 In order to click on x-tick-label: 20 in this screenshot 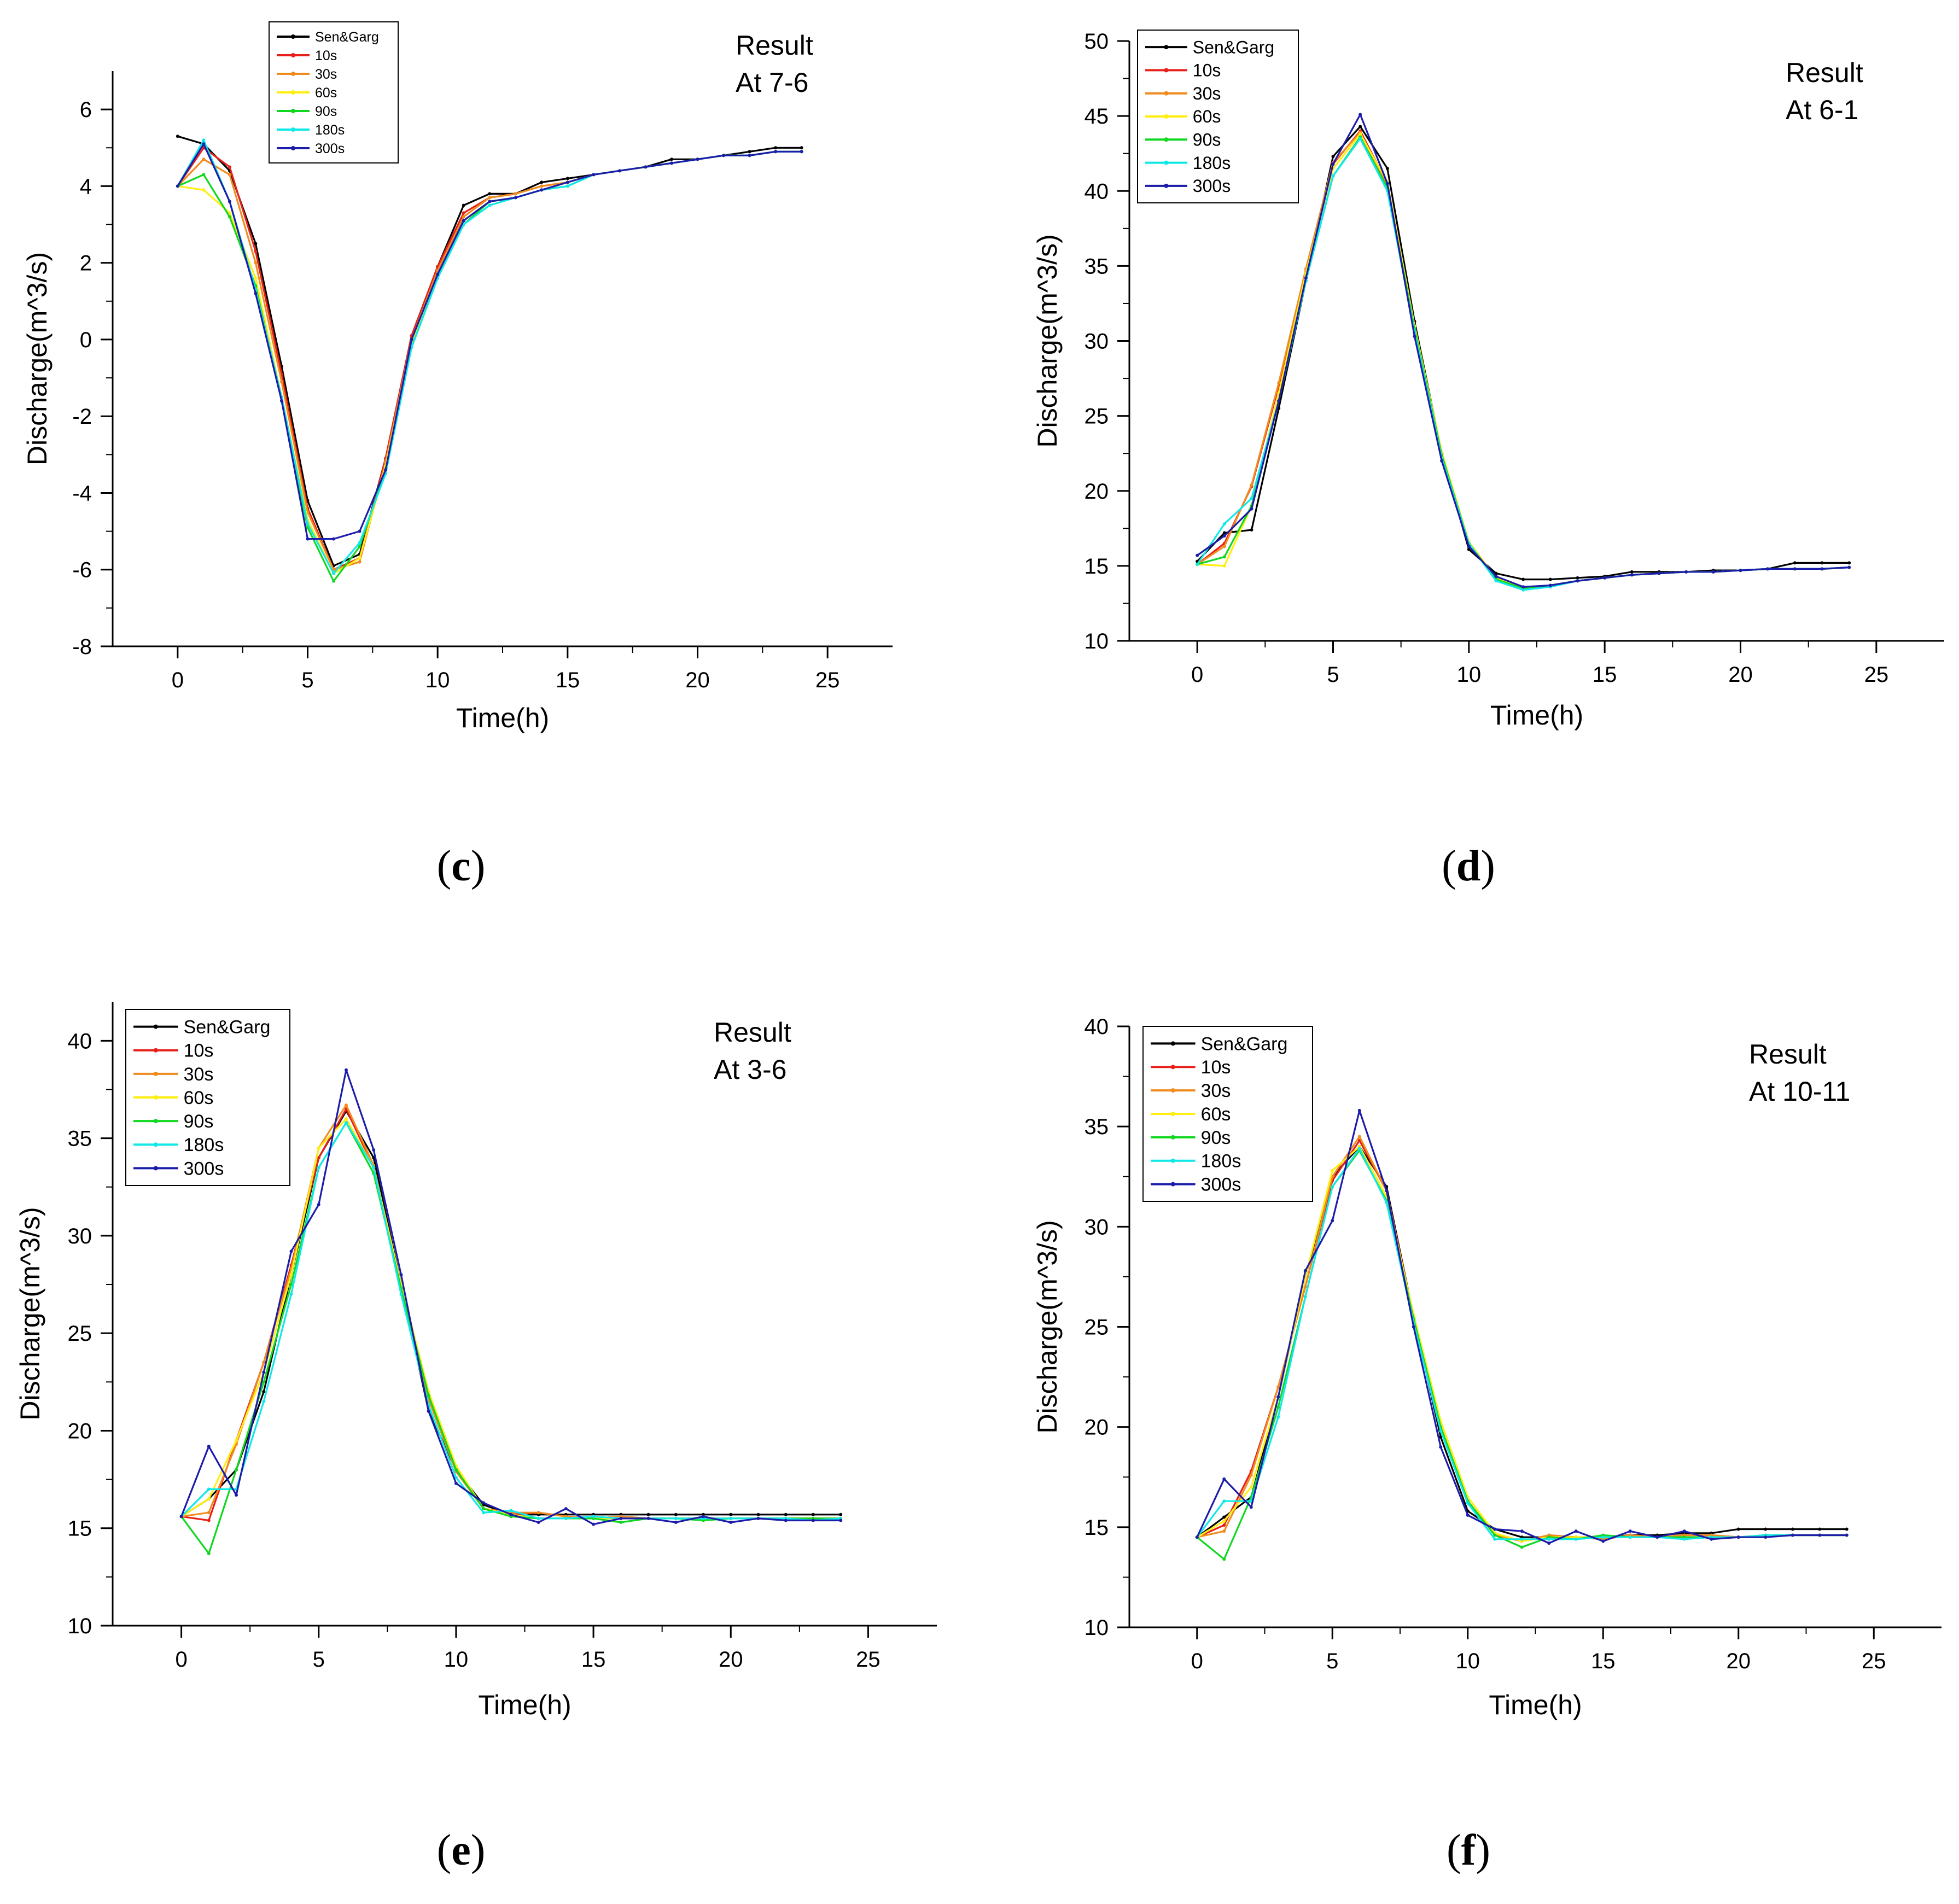, I will do `click(1741, 675)`.